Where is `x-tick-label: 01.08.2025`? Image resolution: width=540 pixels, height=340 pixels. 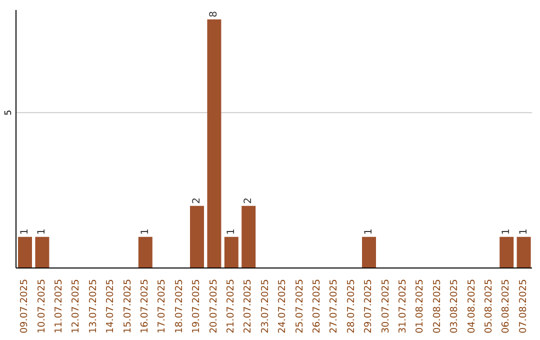 x-tick-label: 01.08.2025 is located at coordinates (420, 306).